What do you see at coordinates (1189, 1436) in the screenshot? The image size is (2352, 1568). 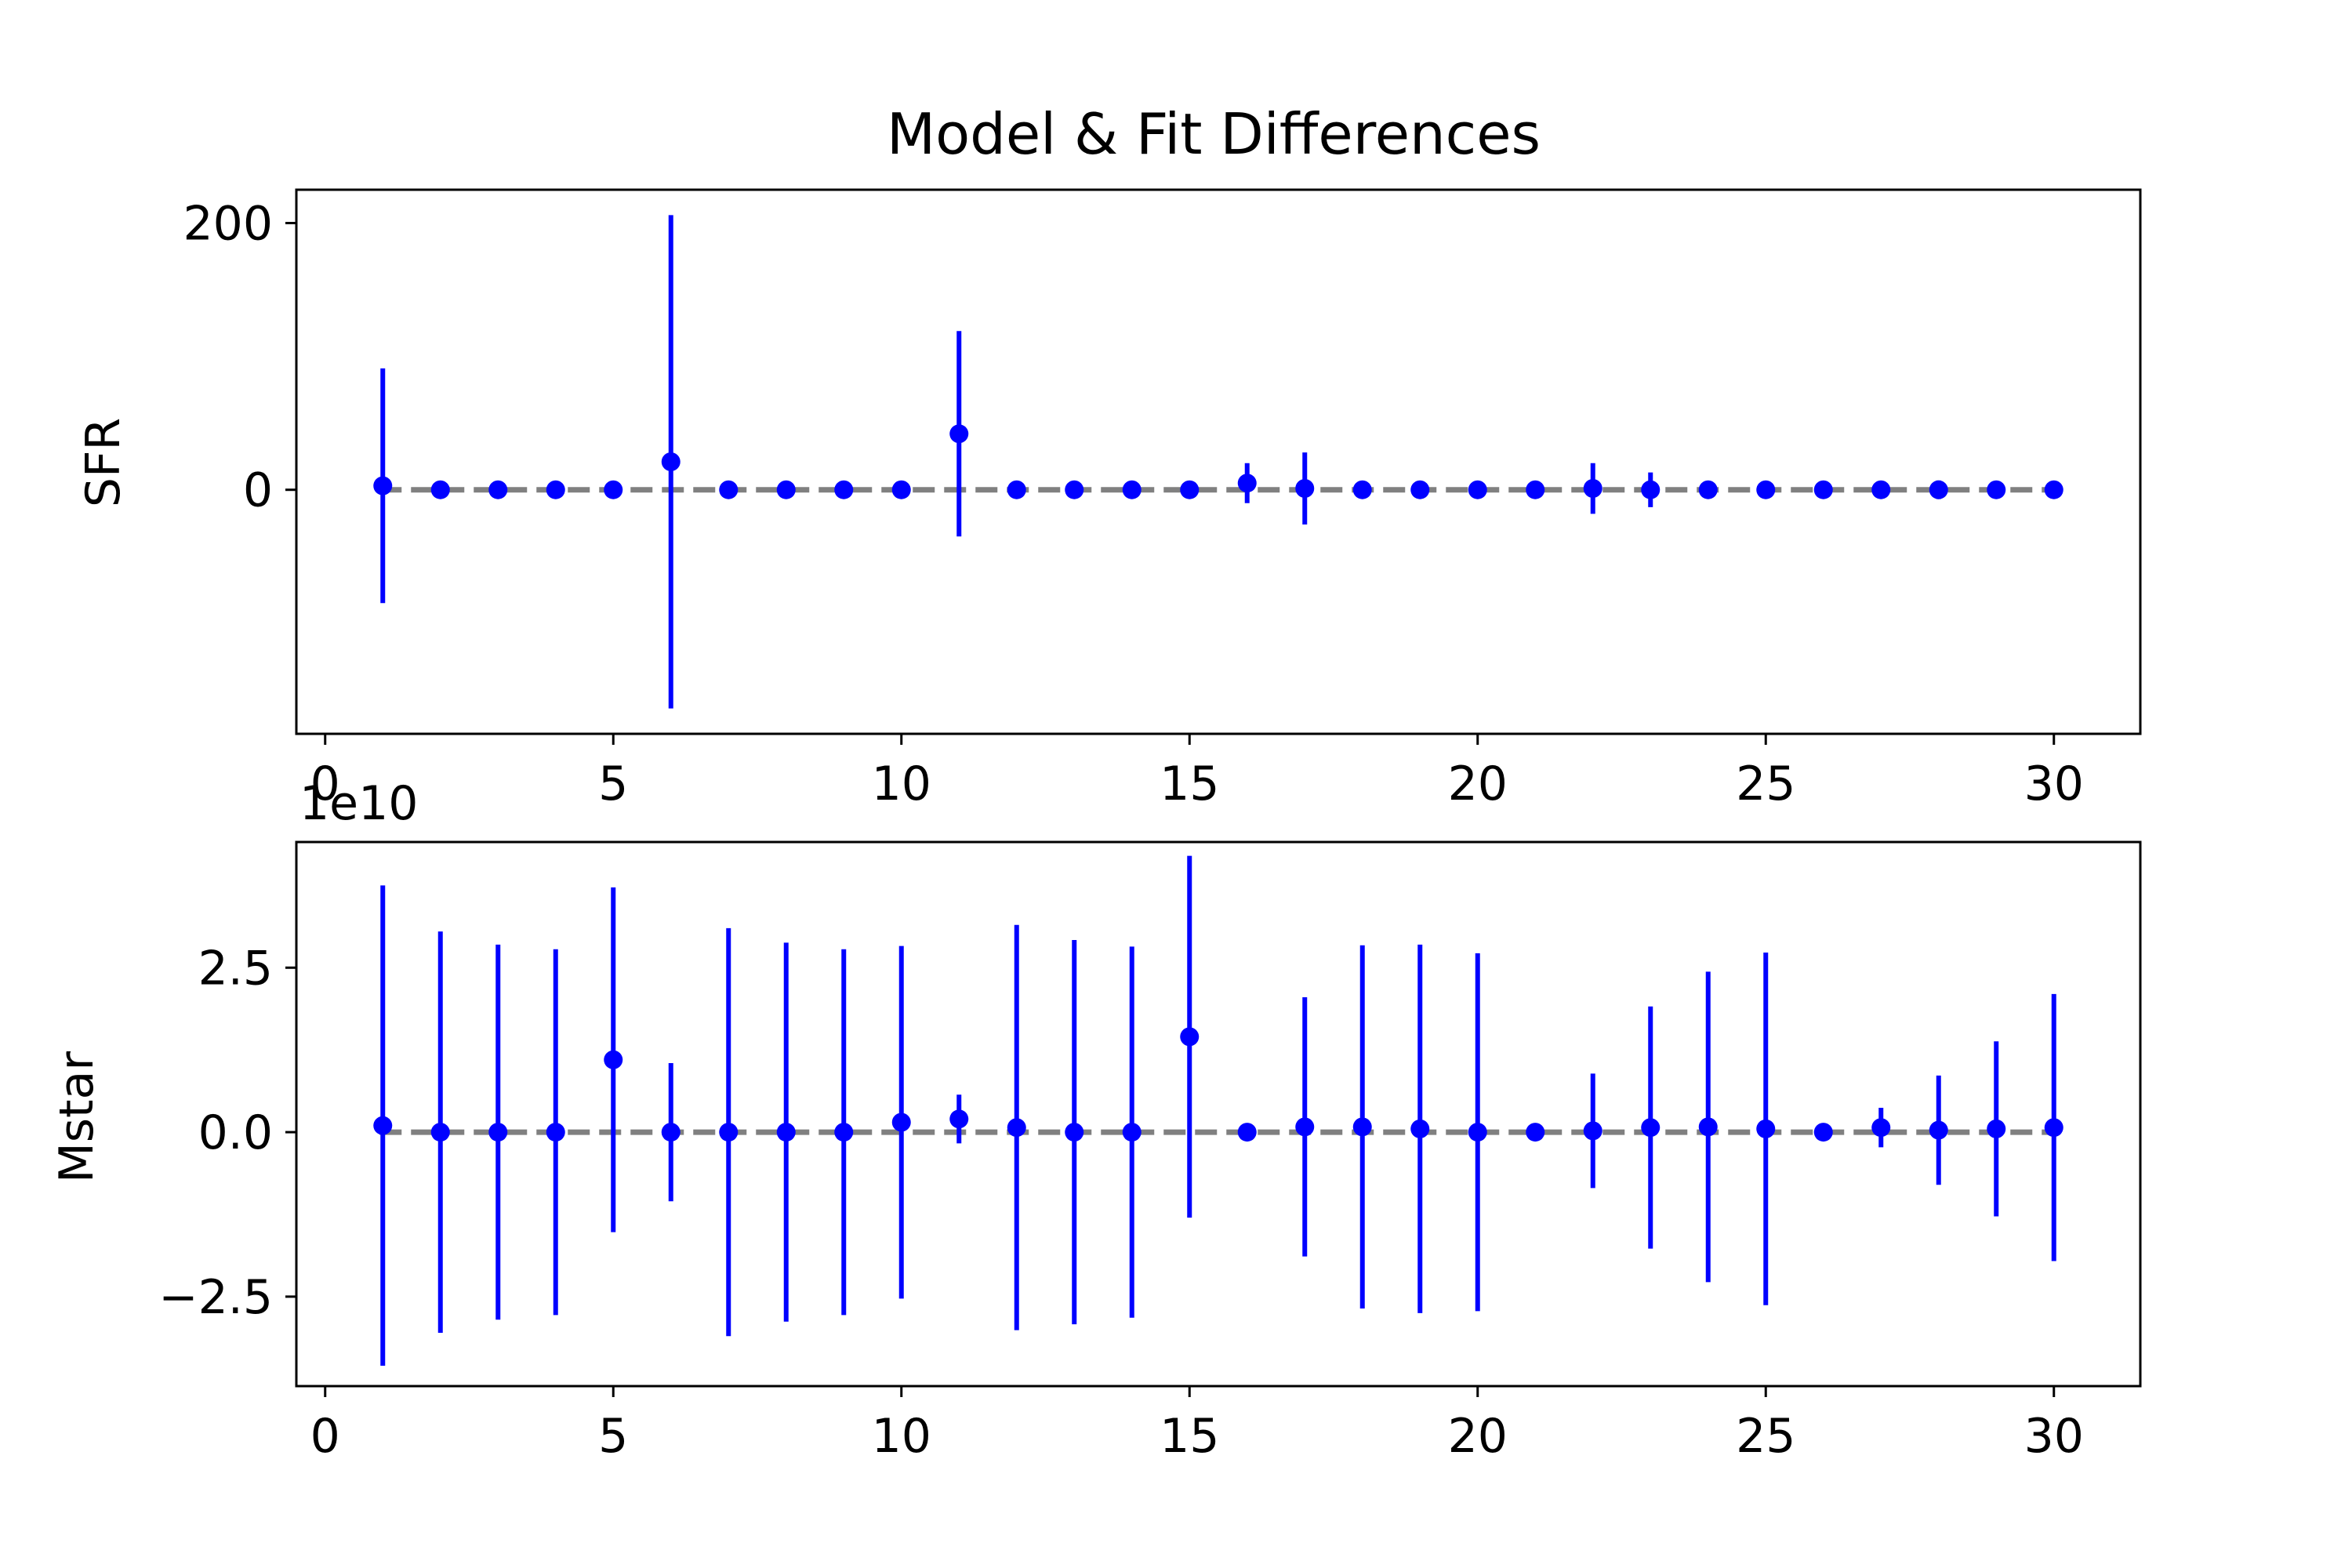 I see `mstar-x-tick-label: 15` at bounding box center [1189, 1436].